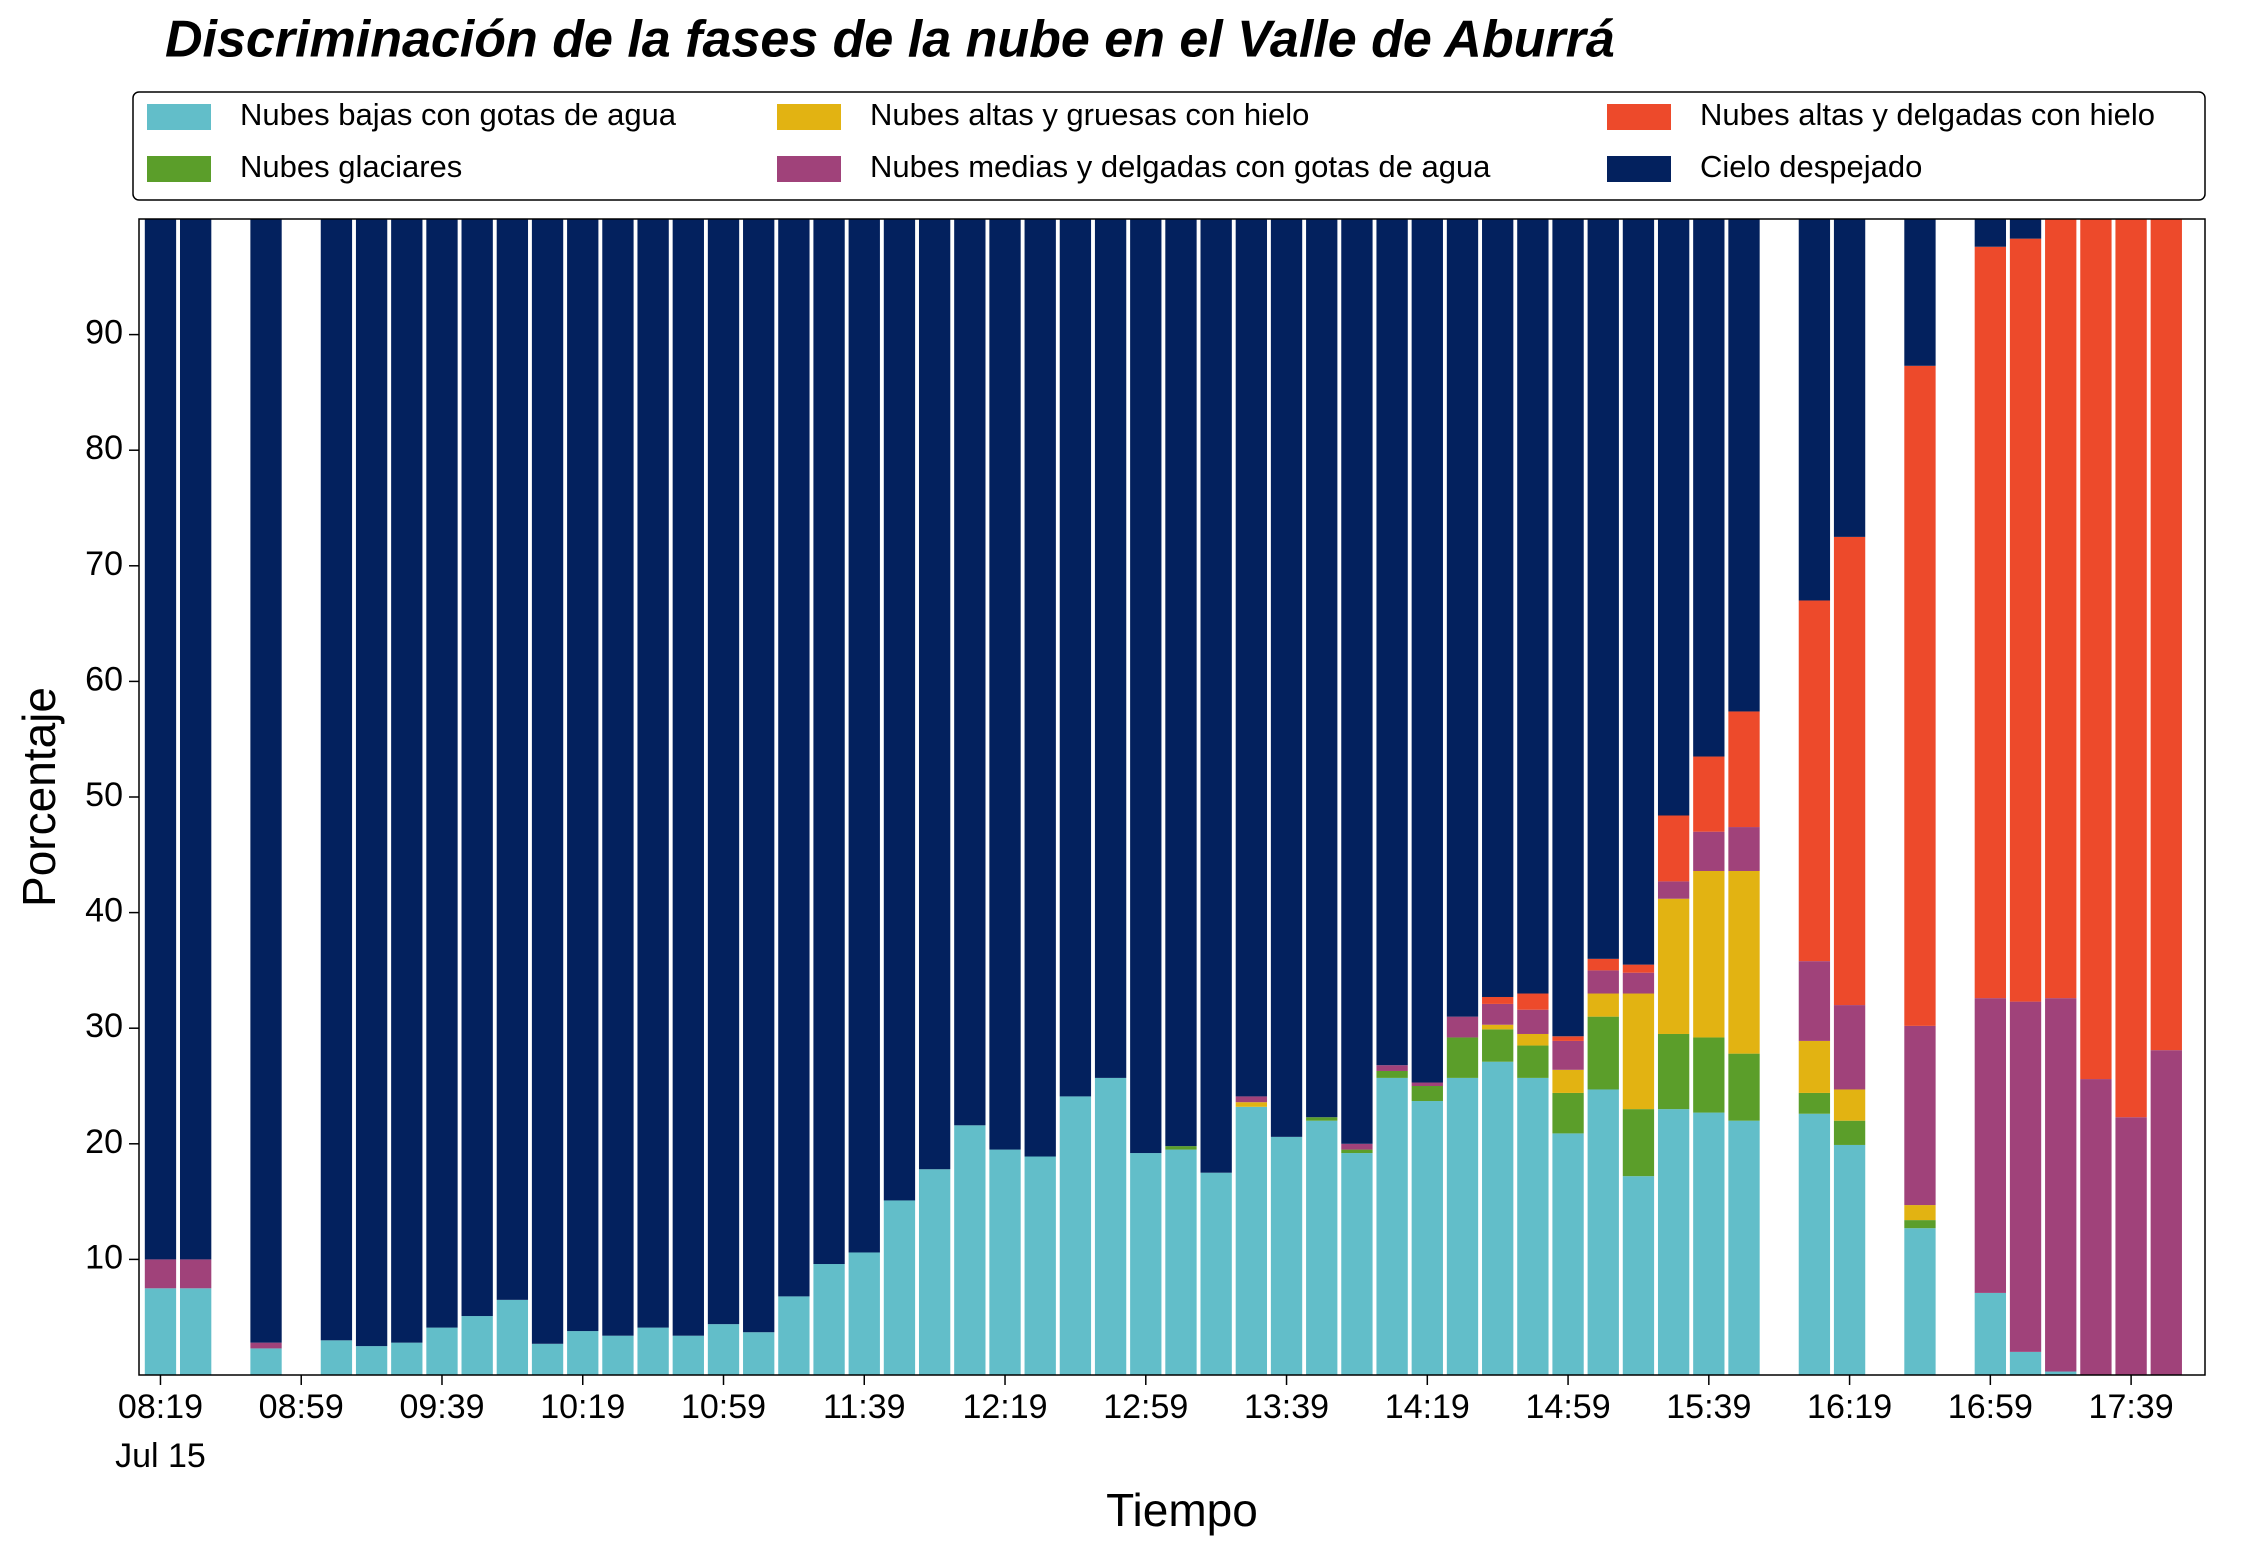 The image size is (2244, 1559). I want to click on x-tick-label: 16:59, so click(1990, 1407).